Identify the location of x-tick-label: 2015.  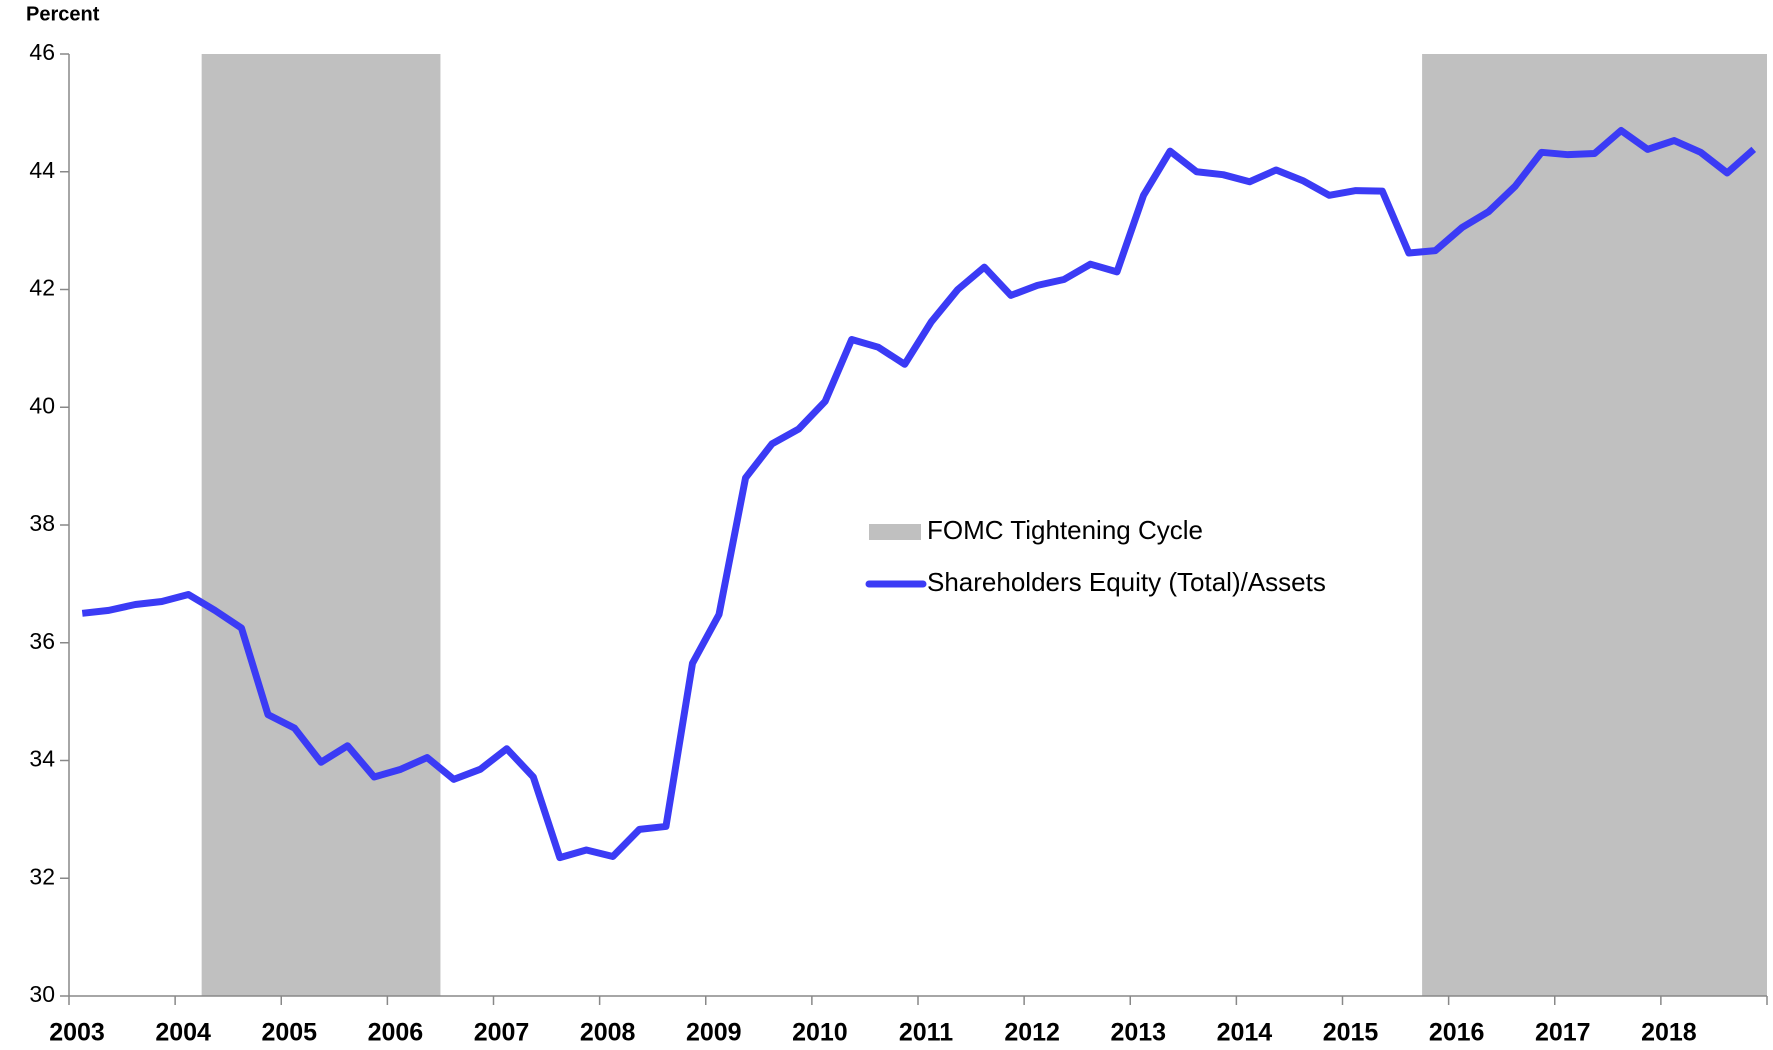
(1351, 1033).